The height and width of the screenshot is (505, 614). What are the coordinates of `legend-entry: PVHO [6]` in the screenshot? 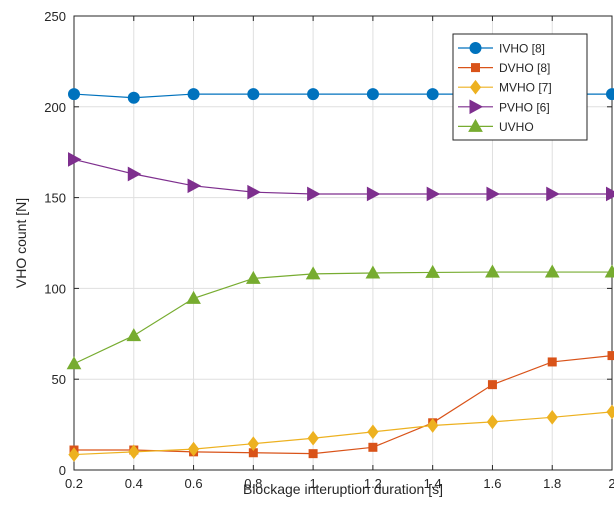 It's located at (504, 107).